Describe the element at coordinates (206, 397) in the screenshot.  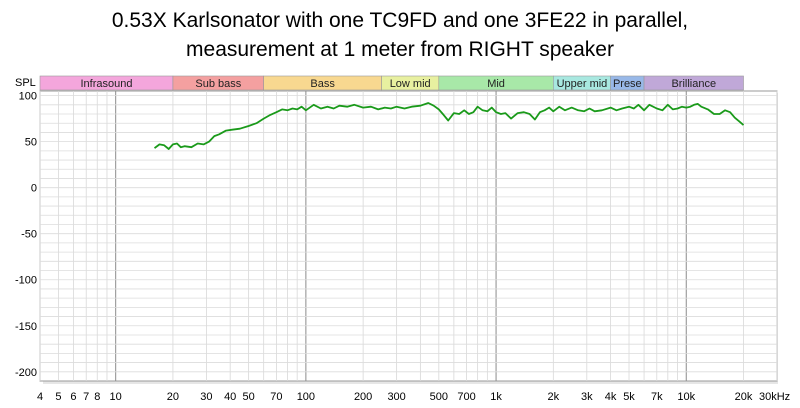
I see `x-tick-7: 30` at that location.